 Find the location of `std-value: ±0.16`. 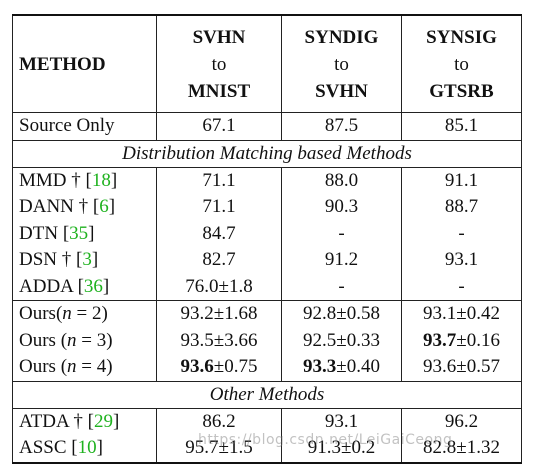

std-value: ±0.16 is located at coordinates (478, 340).